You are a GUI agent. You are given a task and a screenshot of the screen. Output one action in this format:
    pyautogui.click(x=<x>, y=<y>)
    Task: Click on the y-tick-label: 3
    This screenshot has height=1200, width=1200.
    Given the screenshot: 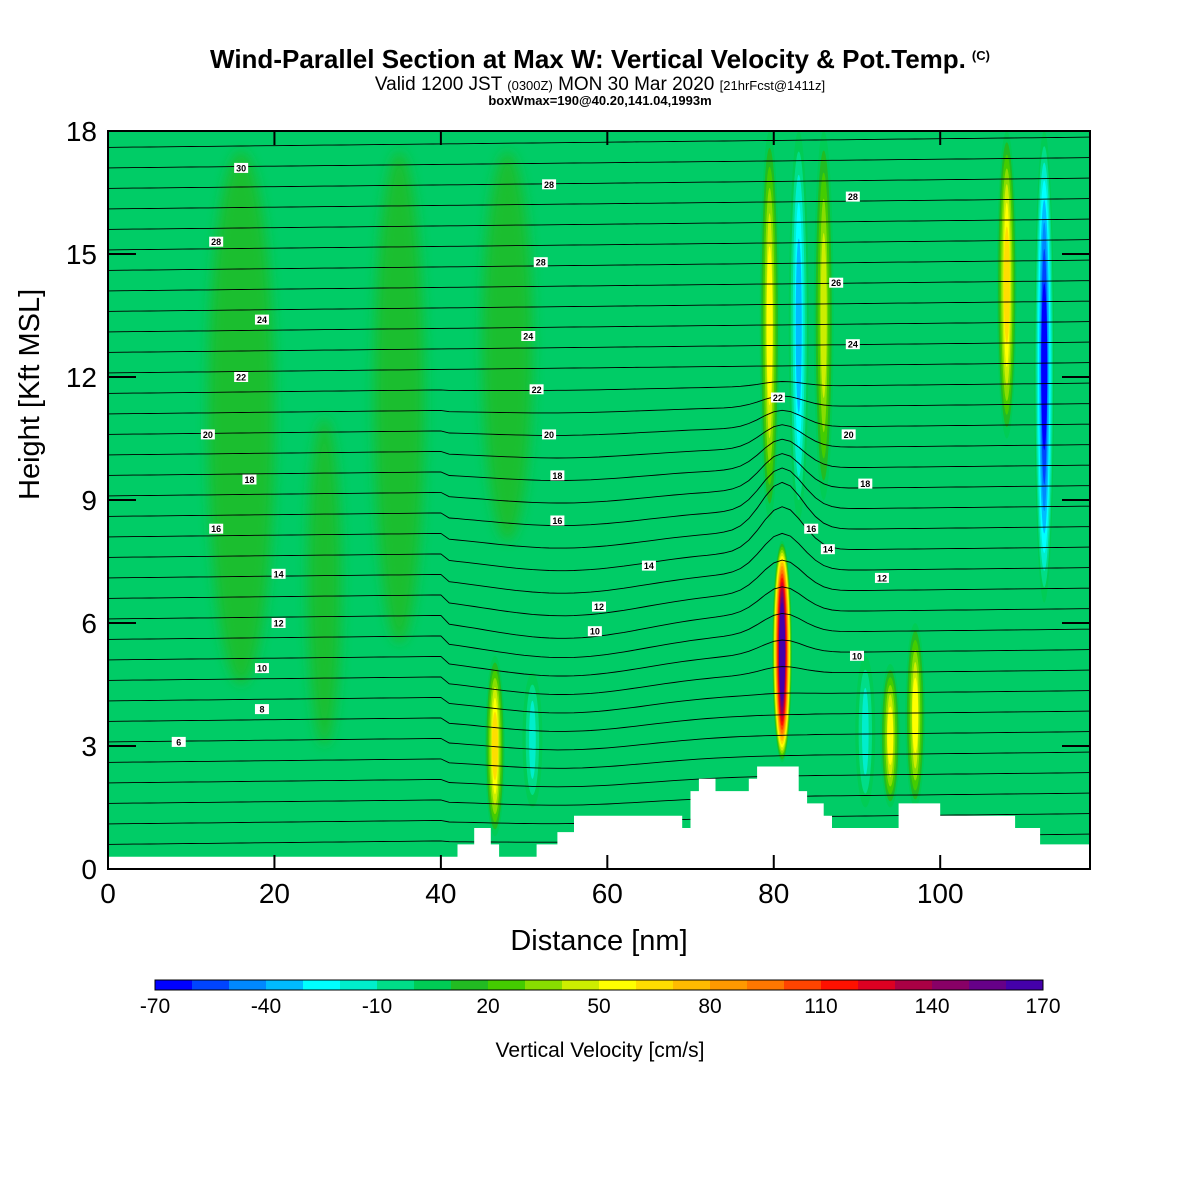 What is the action you would take?
    pyautogui.click(x=89, y=746)
    